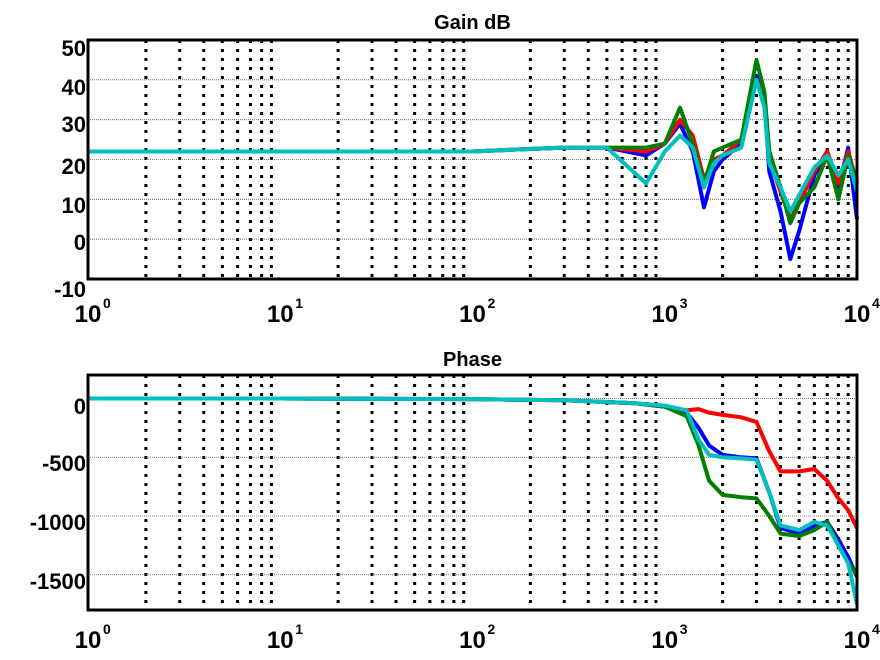 This screenshot has height=660, width=880. Describe the element at coordinates (58, 581) in the screenshot. I see `chart-2-ytick-label: -1500` at that location.